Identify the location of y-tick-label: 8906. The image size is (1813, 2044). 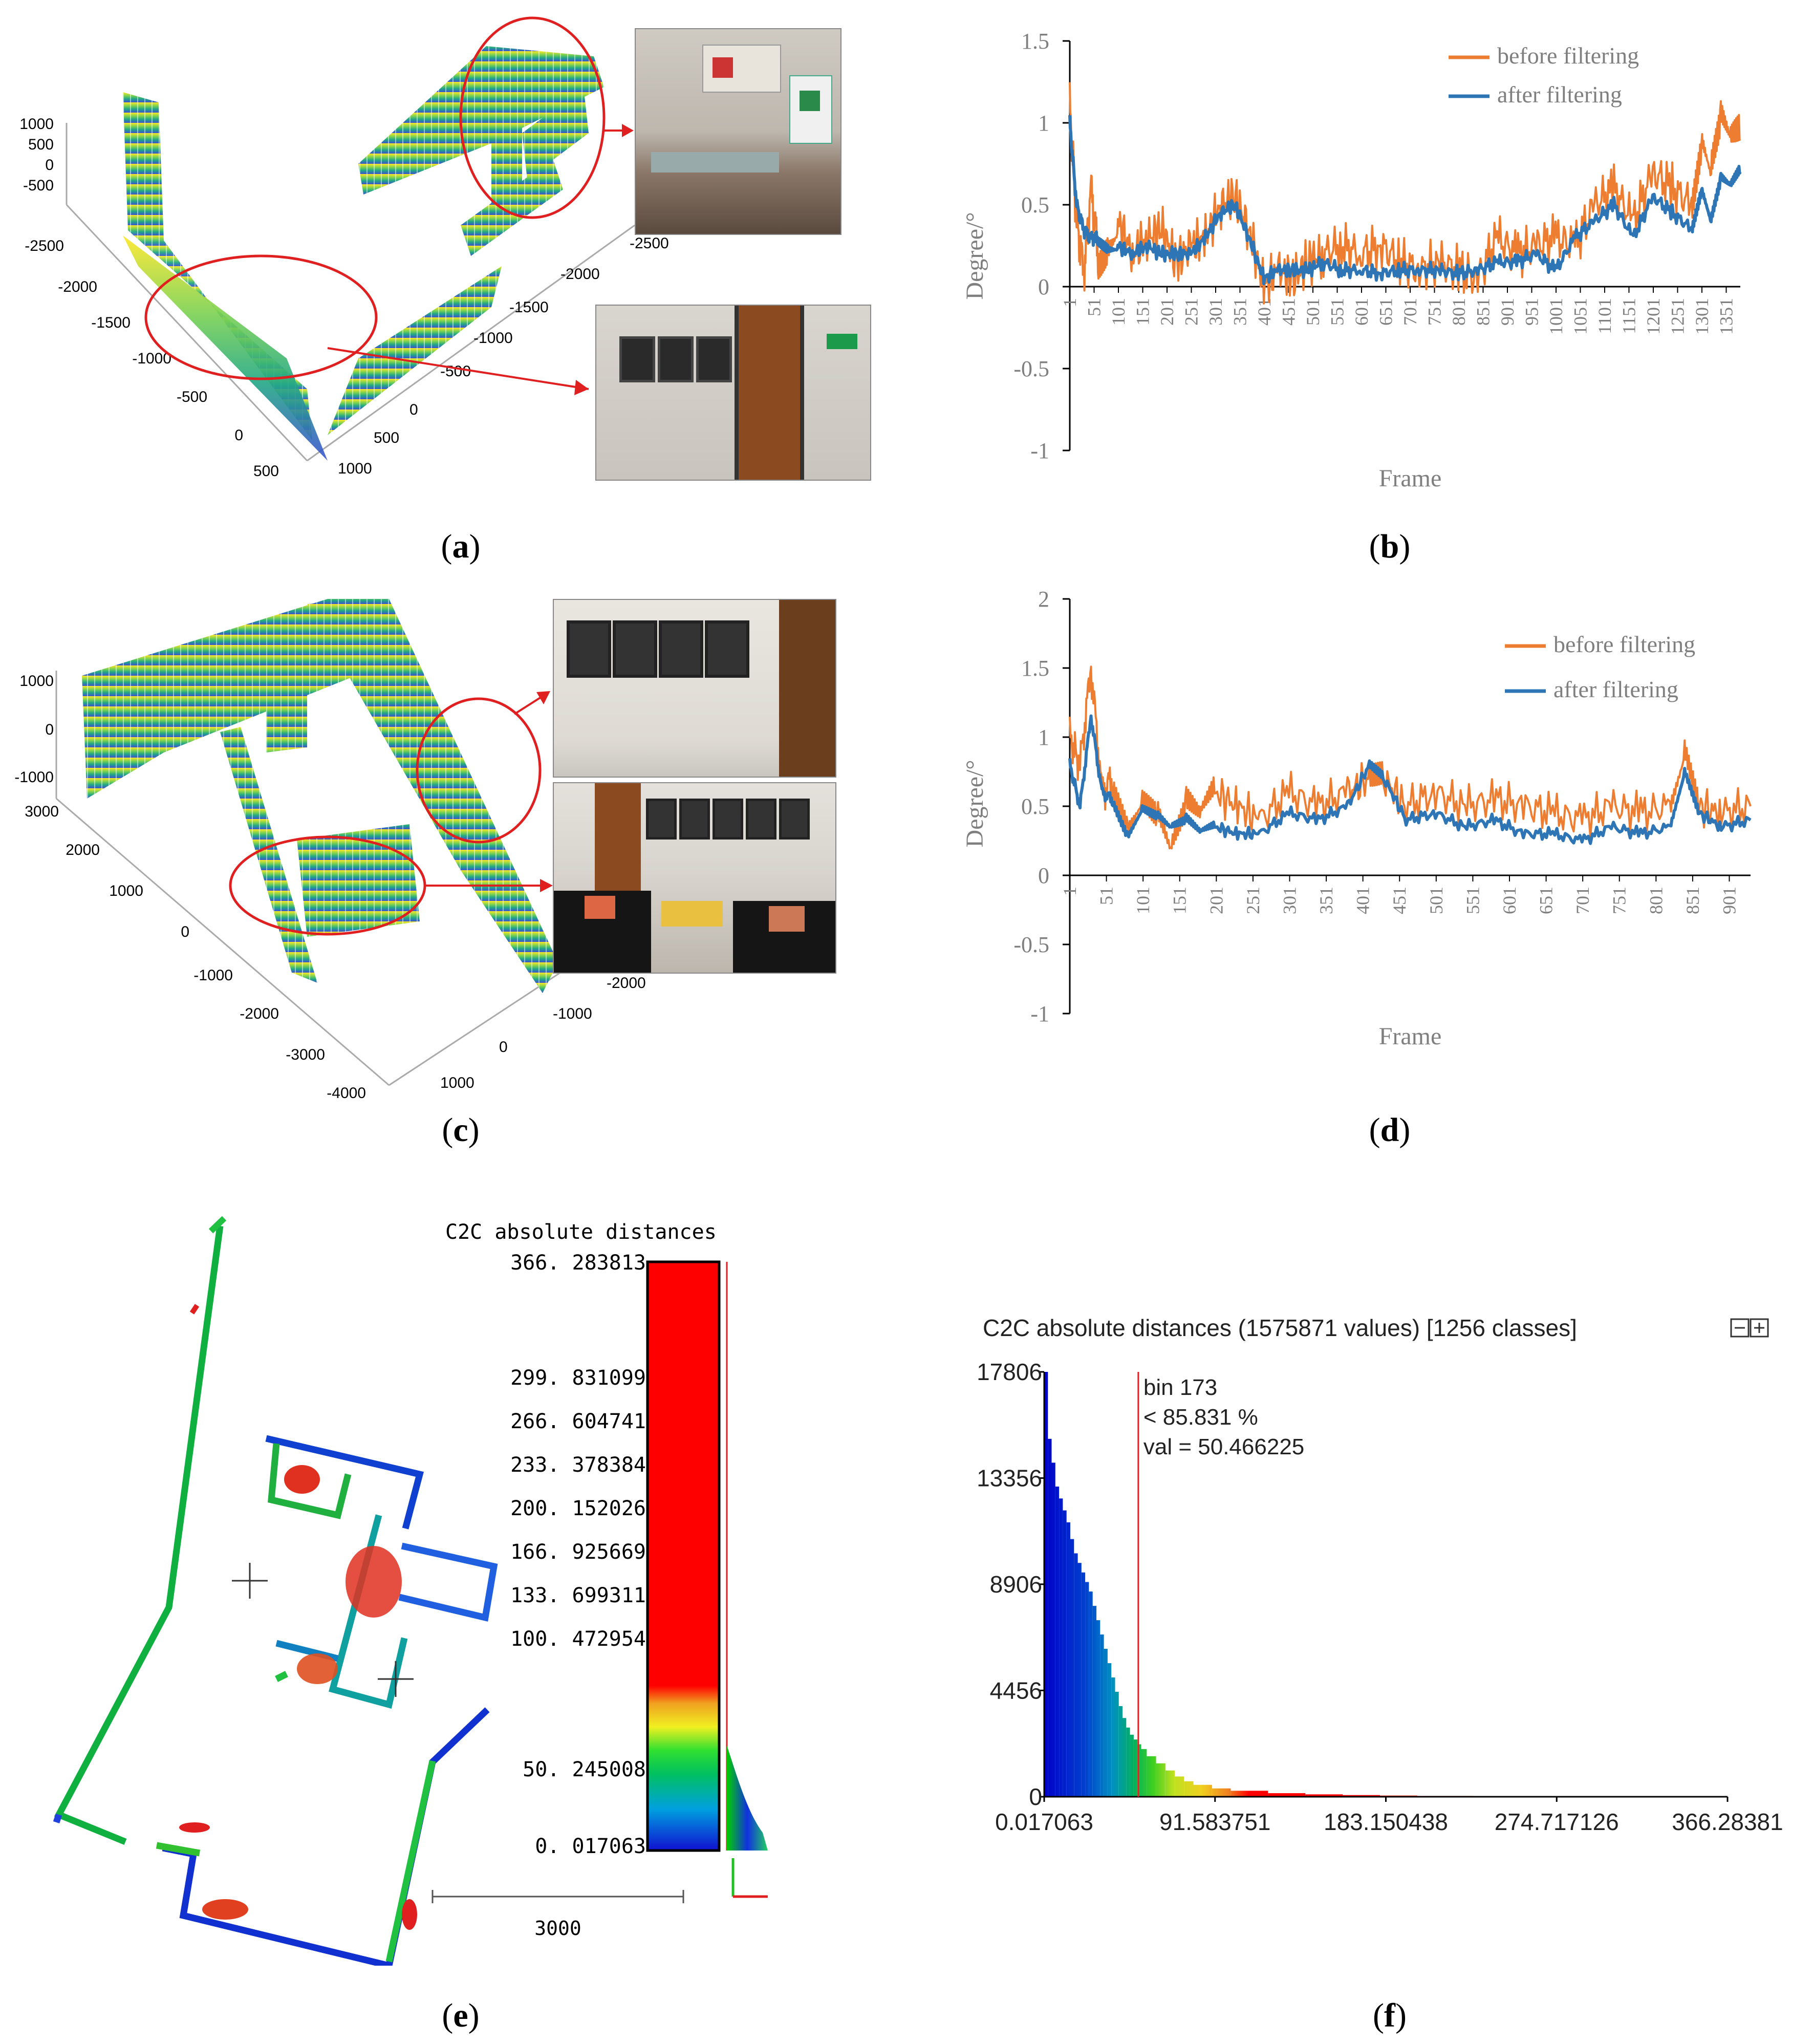
(1016, 1584).